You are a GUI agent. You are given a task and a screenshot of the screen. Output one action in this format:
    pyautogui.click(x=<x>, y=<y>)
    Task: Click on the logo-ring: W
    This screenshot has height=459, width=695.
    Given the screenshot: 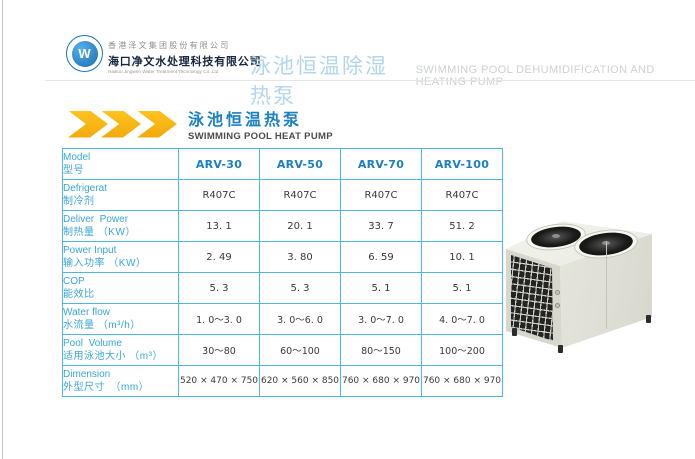 What is the action you would take?
    pyautogui.click(x=84, y=53)
    